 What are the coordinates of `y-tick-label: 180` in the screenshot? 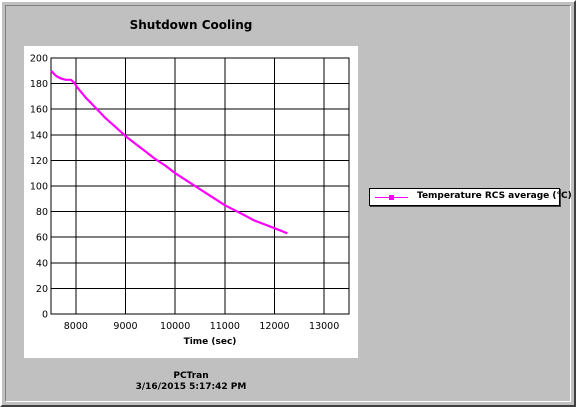 It's located at (39, 84).